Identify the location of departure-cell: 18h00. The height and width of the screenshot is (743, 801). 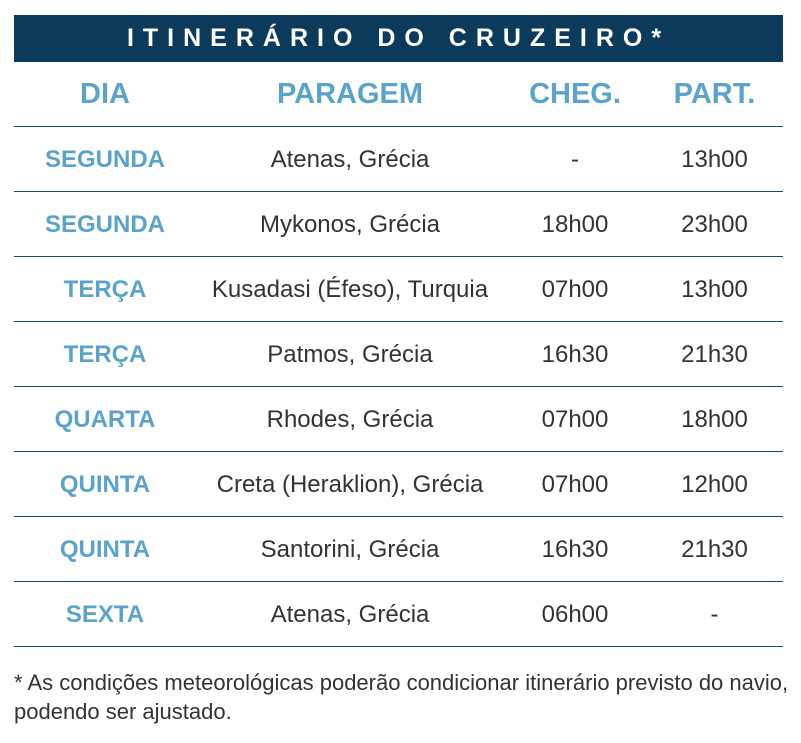
(714, 419).